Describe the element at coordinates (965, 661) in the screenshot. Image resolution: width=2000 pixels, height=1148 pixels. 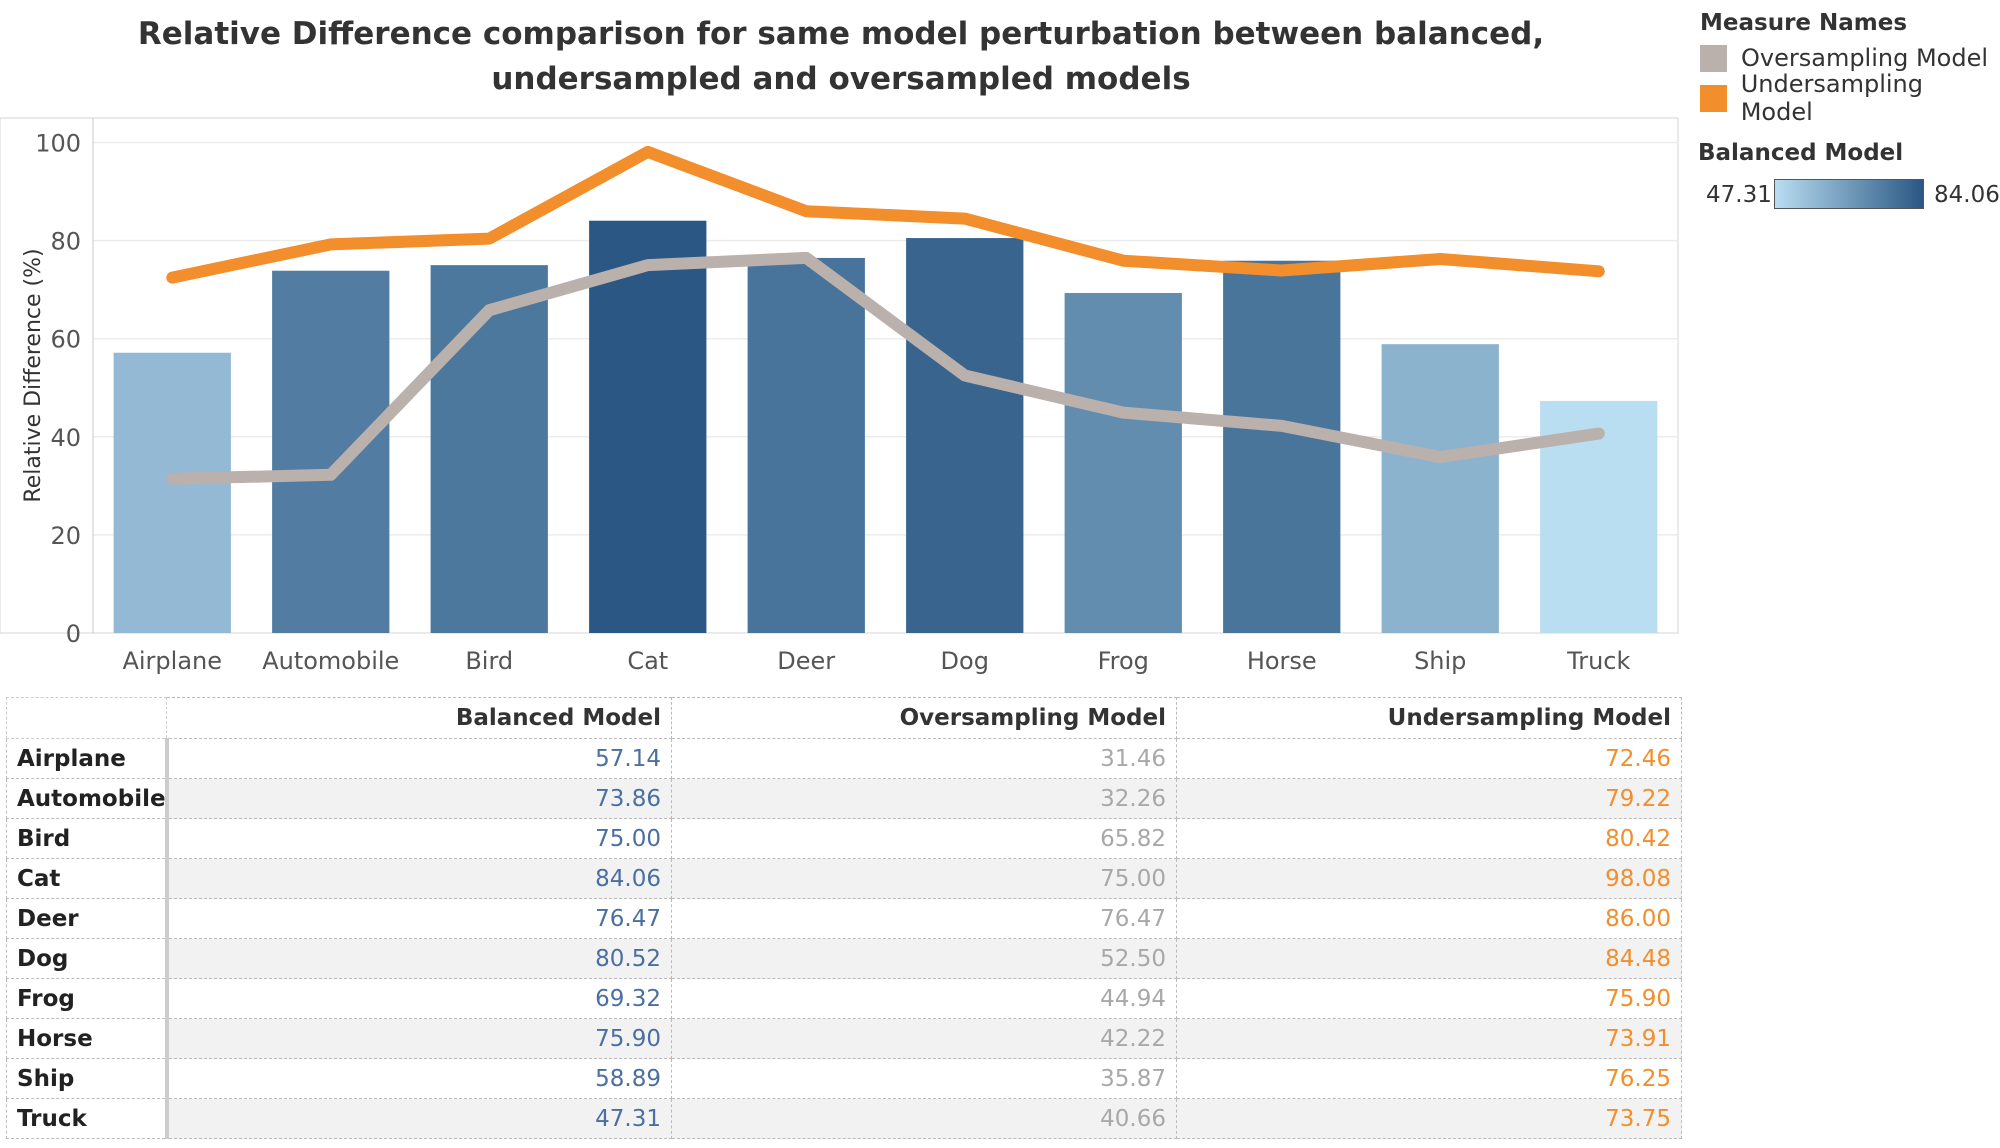
I see `x-tick-label: Dog` at that location.